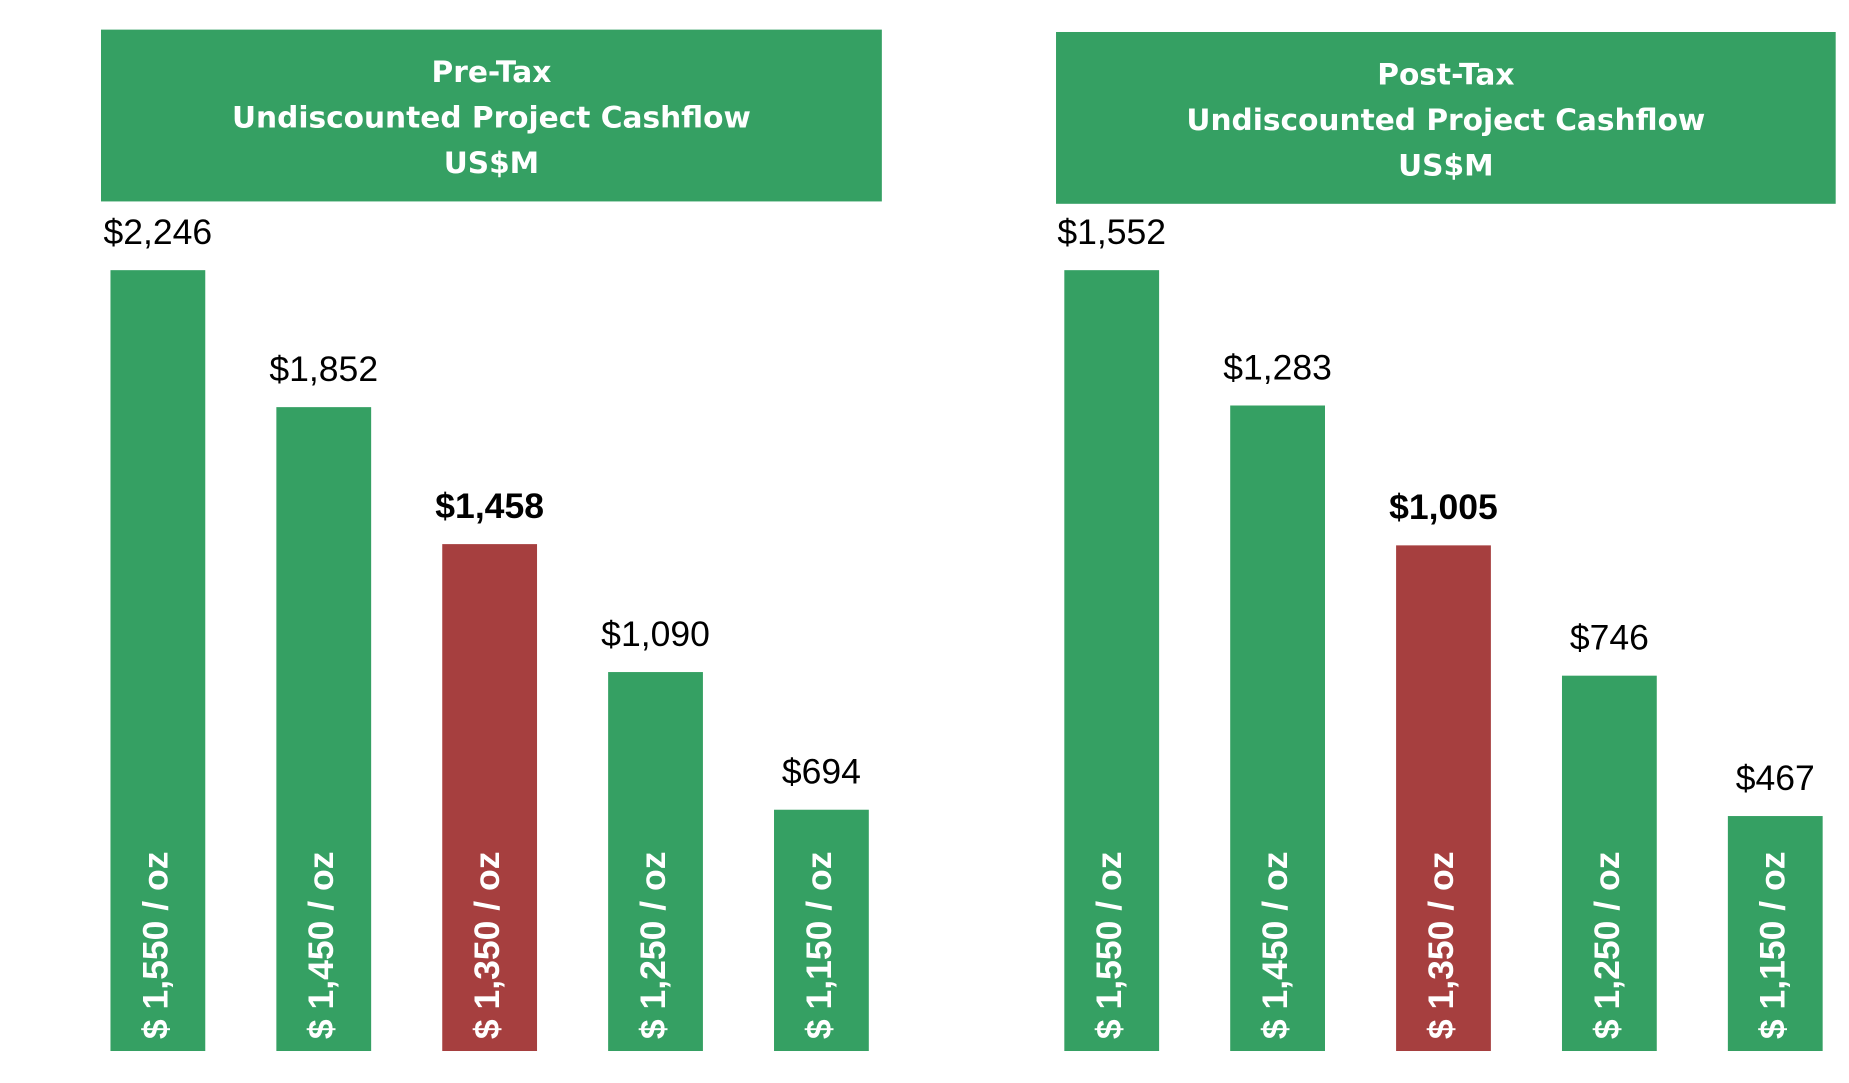  Describe the element at coordinates (489, 506) in the screenshot. I see `value-label: $1,458` at that location.